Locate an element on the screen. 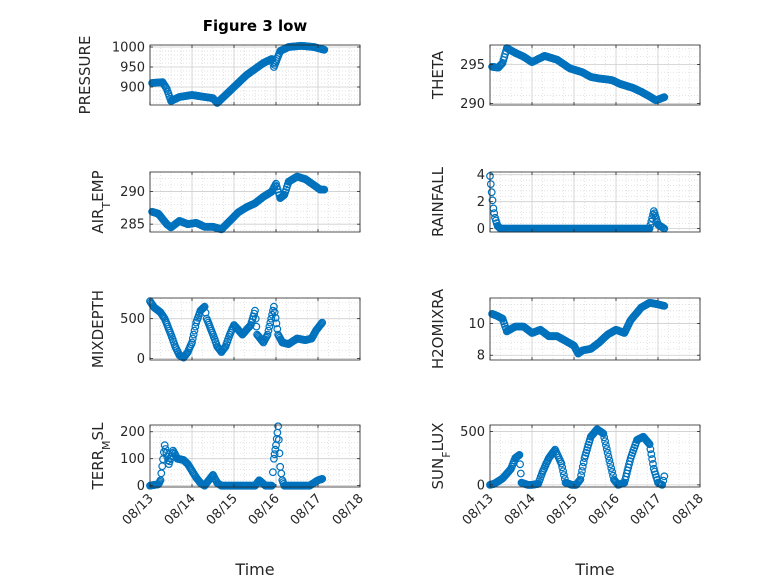  y-tick-label: 285 is located at coordinates (132, 225).